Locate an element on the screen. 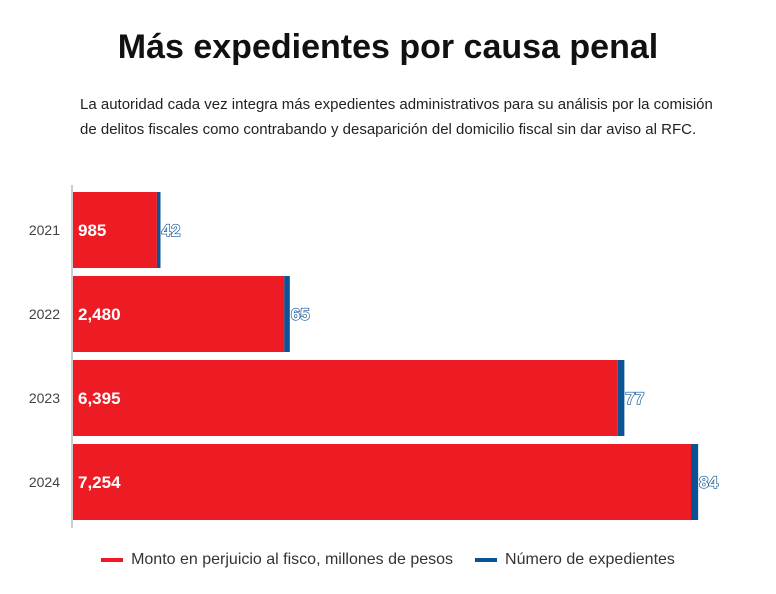 The width and height of the screenshot is (776, 594). data-label-monto: 6,395 is located at coordinates (99, 398).